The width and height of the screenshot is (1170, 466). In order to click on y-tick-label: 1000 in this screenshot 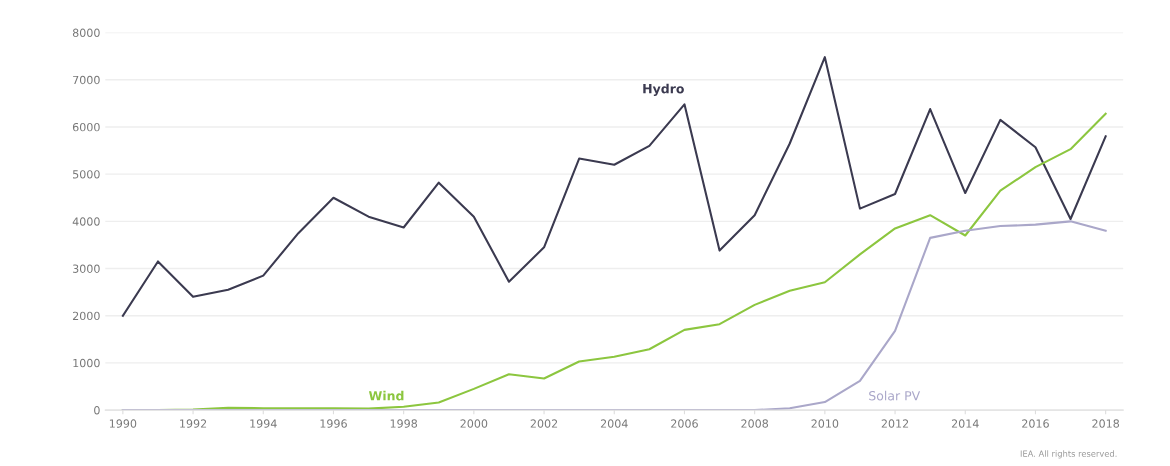, I will do `click(86, 363)`.